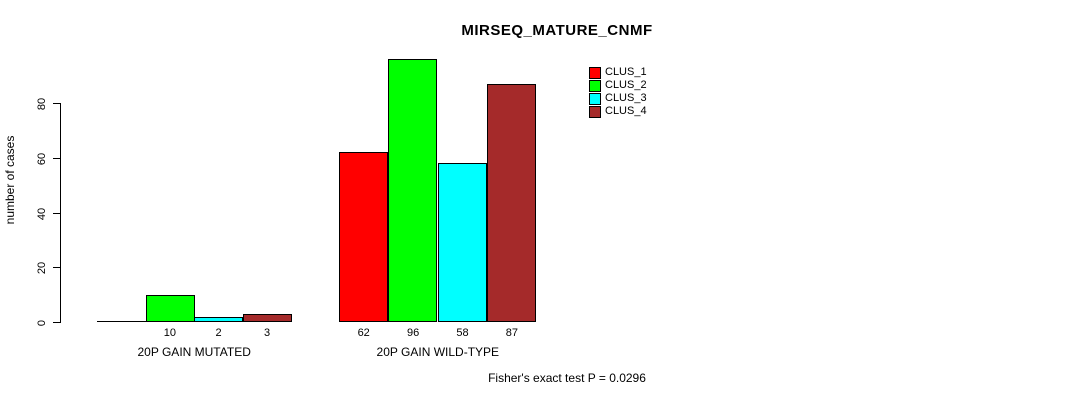  I want to click on y-axis-line, so click(60, 213).